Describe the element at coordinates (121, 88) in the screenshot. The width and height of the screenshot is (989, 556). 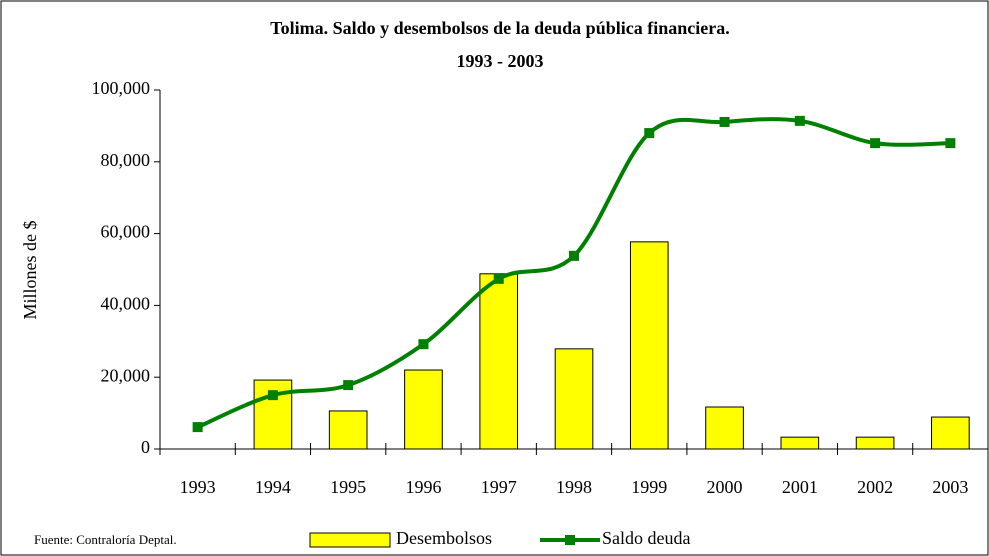
I see `y-tick-label: 100,000` at that location.